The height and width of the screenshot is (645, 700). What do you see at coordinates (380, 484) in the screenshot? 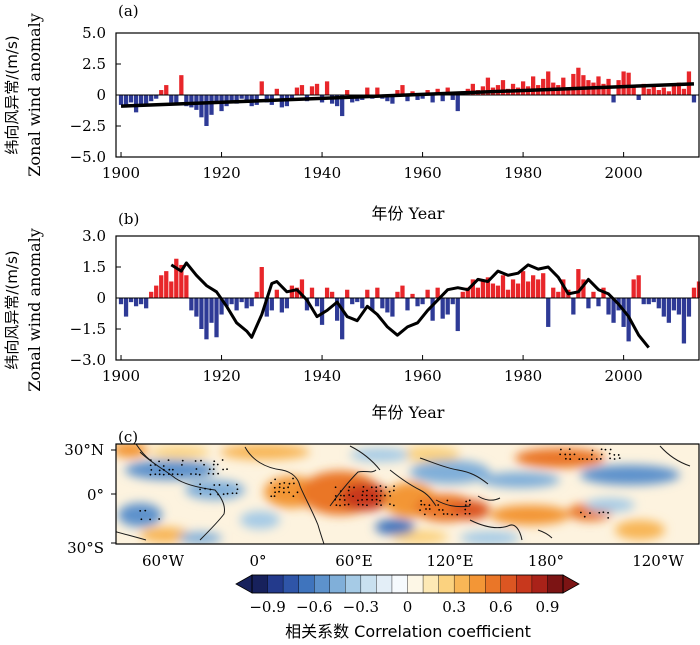
I see `significance-stippling` at bounding box center [380, 484].